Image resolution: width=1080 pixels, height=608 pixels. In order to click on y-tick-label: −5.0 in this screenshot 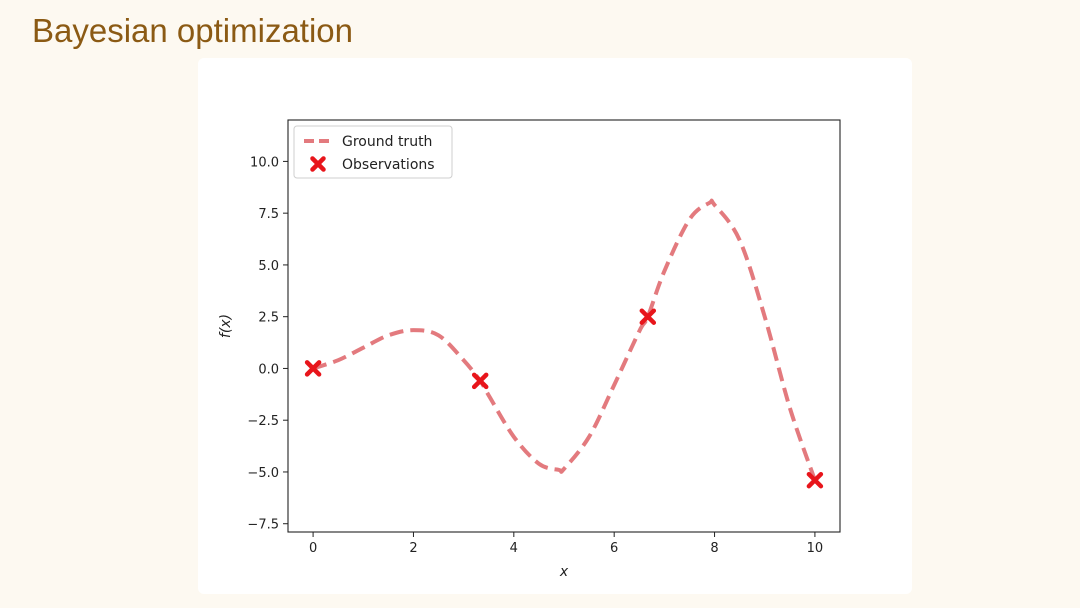, I will do `click(263, 473)`.